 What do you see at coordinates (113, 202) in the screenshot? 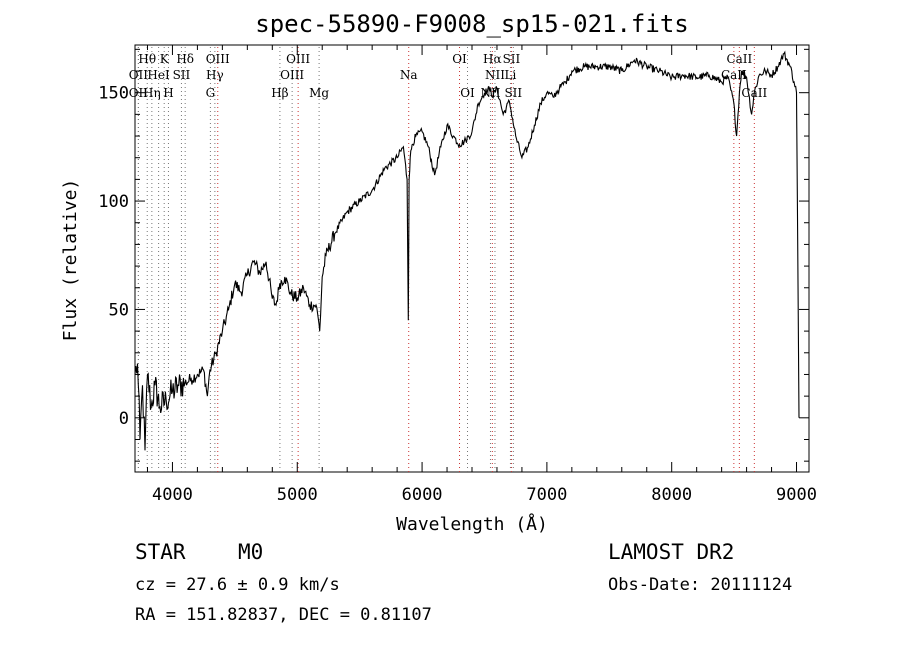
I see `y-tick-label: 100` at bounding box center [113, 202].